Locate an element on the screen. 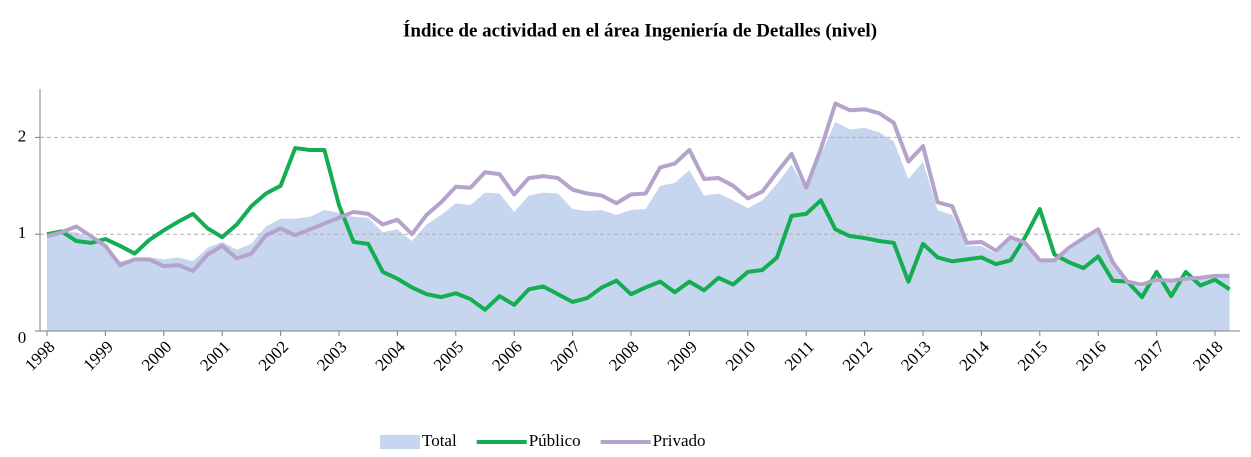 This screenshot has width=1251, height=457. x-tick-label: 2000 is located at coordinates (156, 355).